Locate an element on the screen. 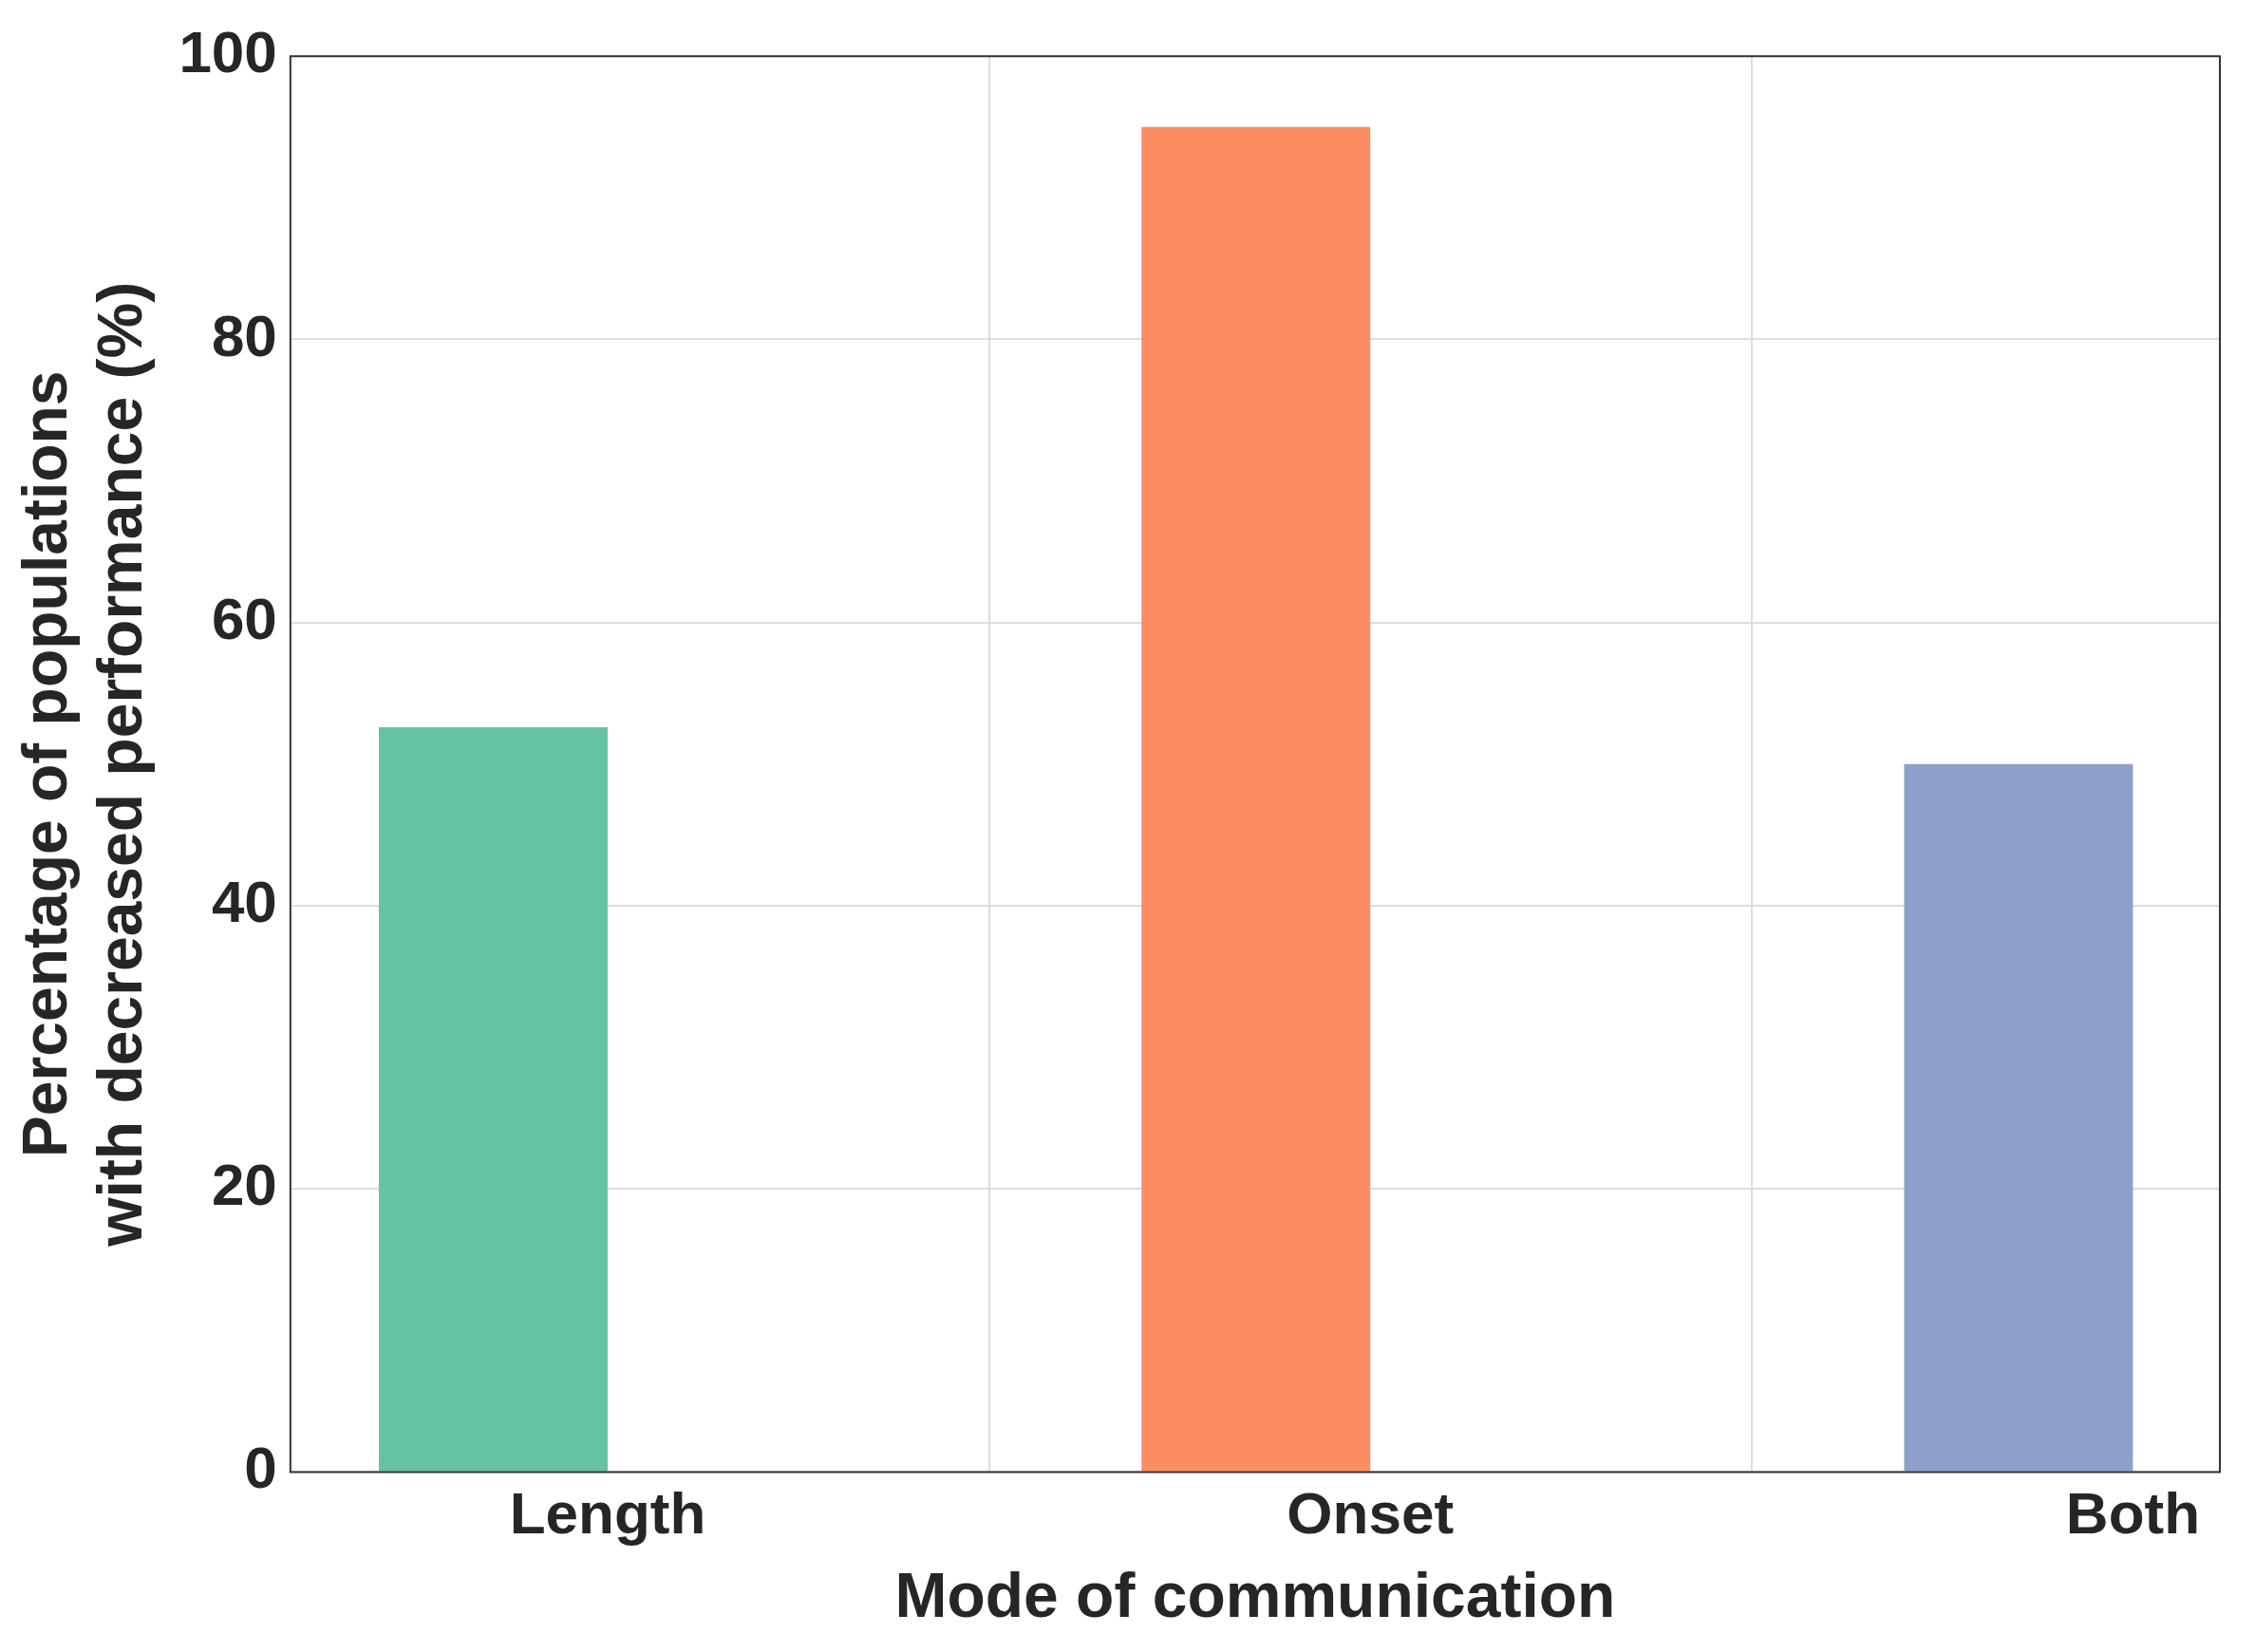 Image resolution: width=2255 pixels, height=1652 pixels. y-tick-label: 0 is located at coordinates (260, 1468).